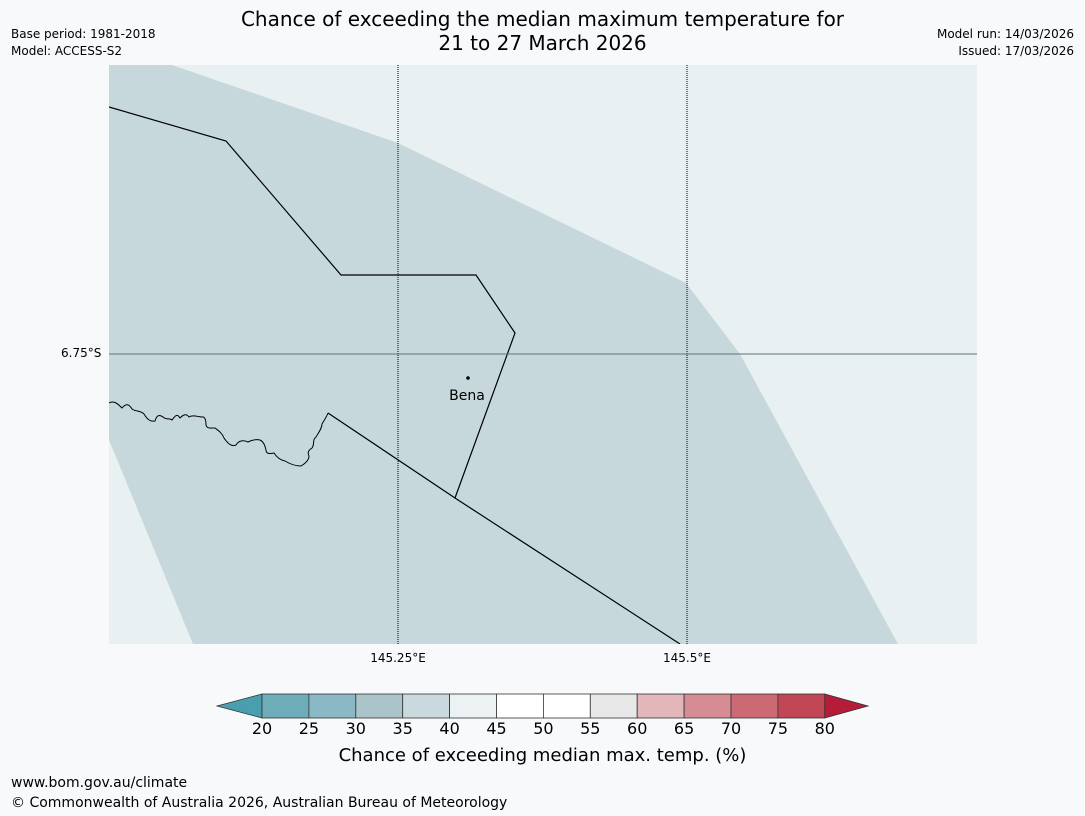 This screenshot has height=816, width=1085. What do you see at coordinates (239, 706) in the screenshot?
I see `colorbar-extend-low` at bounding box center [239, 706].